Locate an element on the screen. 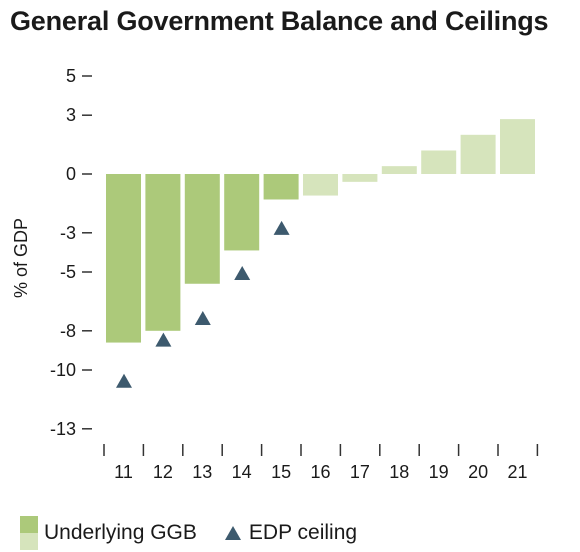  x-tick-label: 12 is located at coordinates (163, 472).